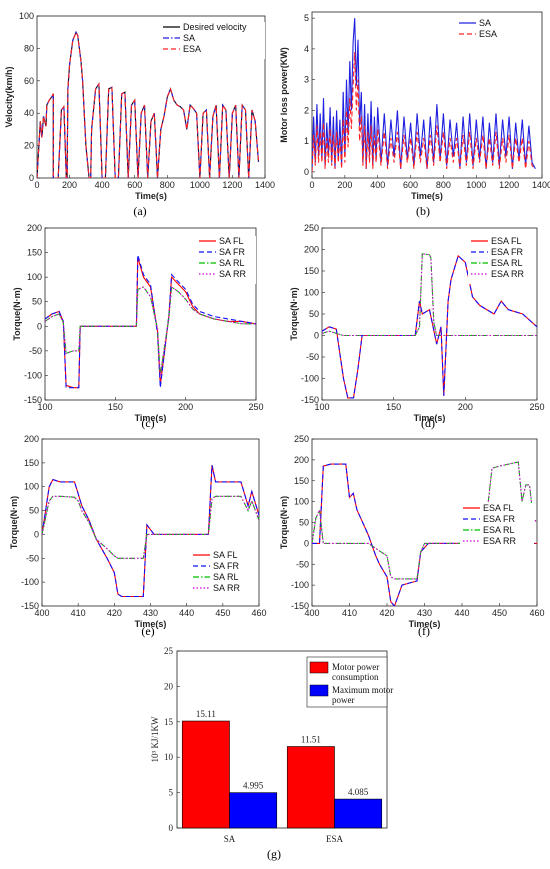 Image resolution: width=550 pixels, height=869 pixels. Describe the element at coordinates (343, 700) in the screenshot. I see `legend-label: power` at that location.